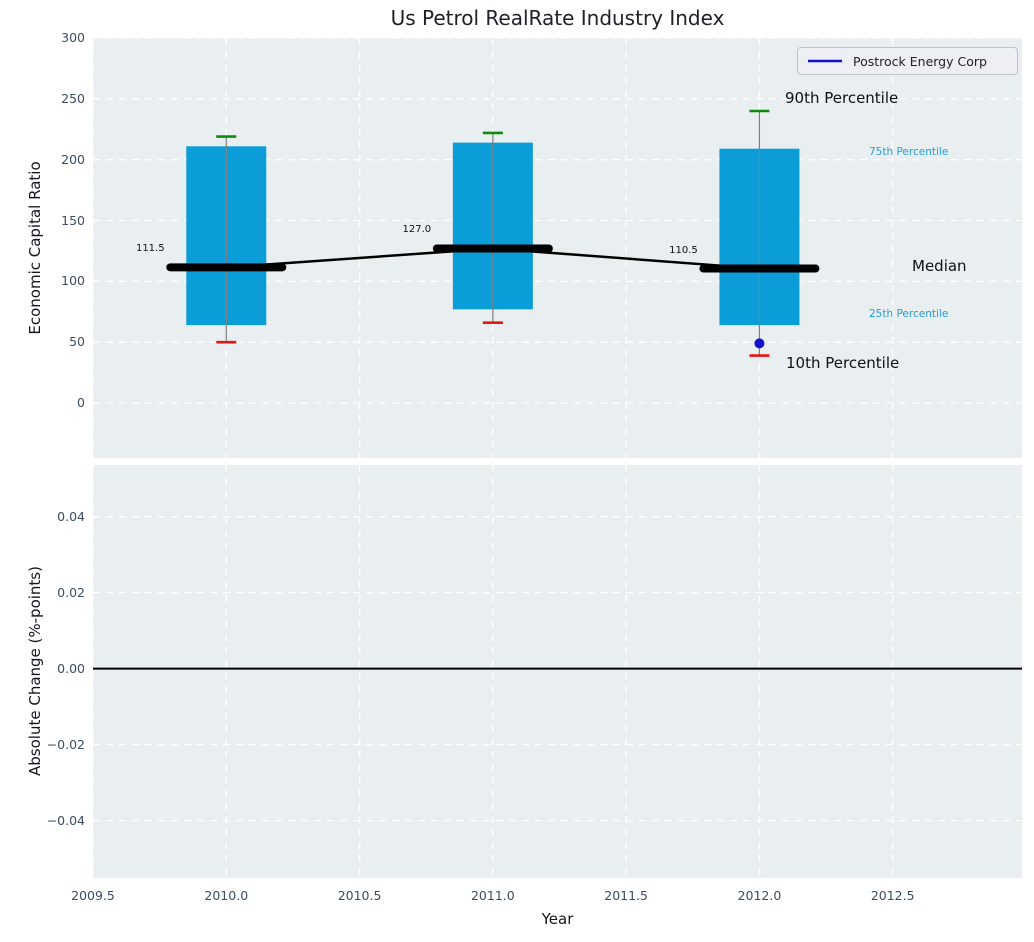 The image size is (1034, 942). Describe the element at coordinates (73, 37) in the screenshot. I see `y-tick-label-top: 300` at that location.